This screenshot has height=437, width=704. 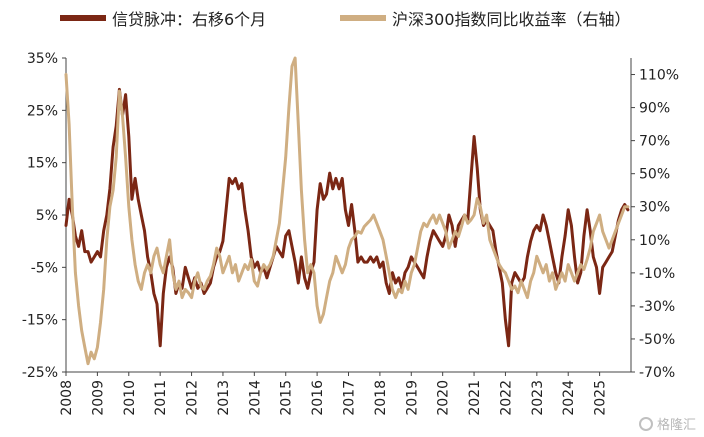 What do you see at coordinates (506, 398) in the screenshot?
I see `x-tick-label: 2022` at bounding box center [506, 398].